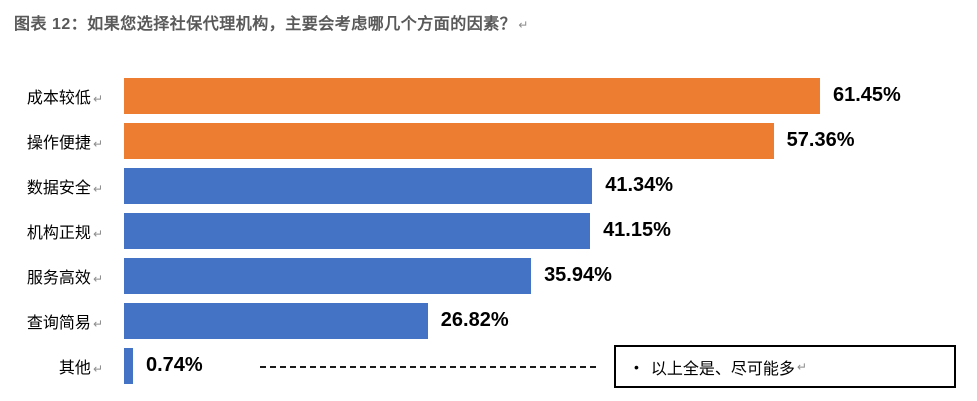 Image resolution: width=977 pixels, height=401 pixels. Describe the element at coordinates (80, 368) in the screenshot. I see `category-label: 其他 ↵` at that location.